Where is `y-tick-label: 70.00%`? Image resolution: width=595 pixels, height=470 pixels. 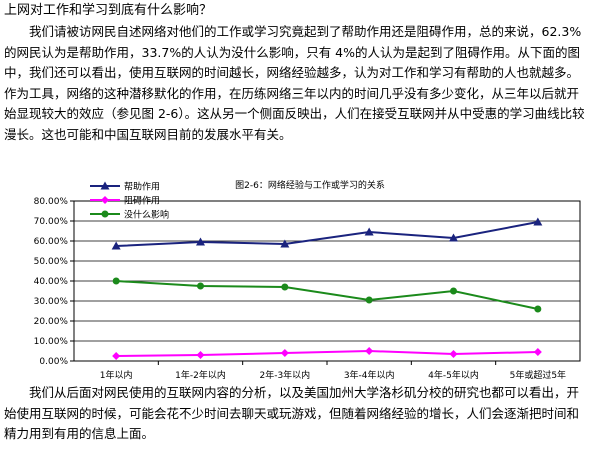
y-tick-label: 70.00% is located at coordinates (51, 222).